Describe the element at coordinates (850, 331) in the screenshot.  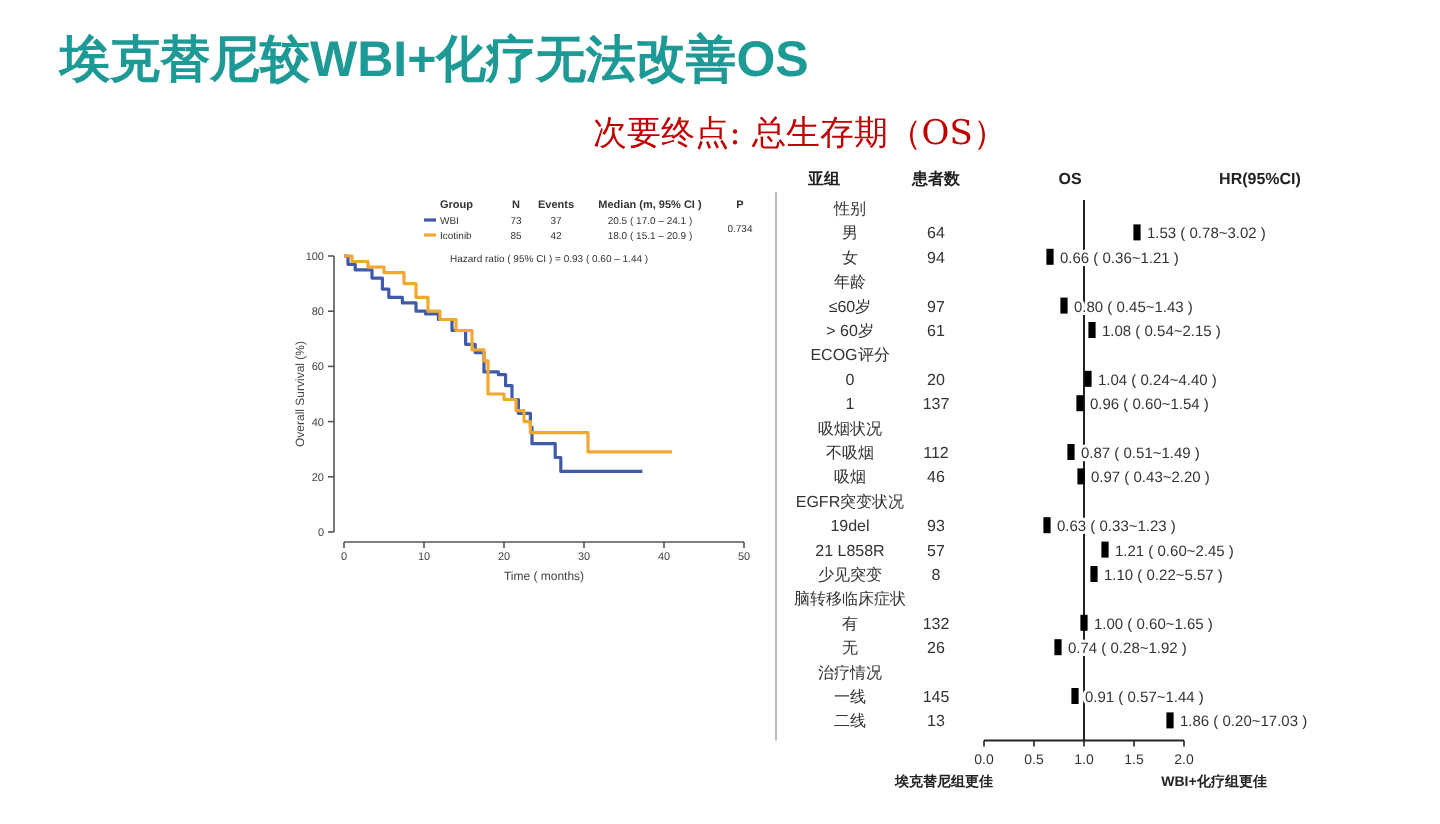
I see `y-tick-label: > 60岁` at that location.